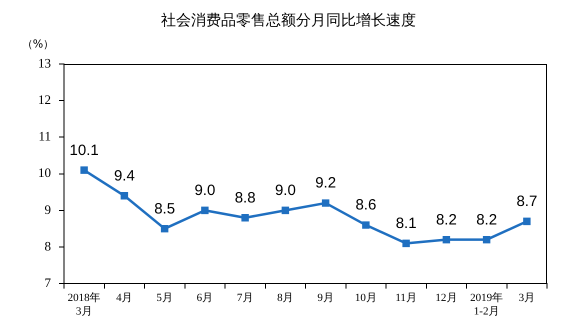 The height and width of the screenshot is (321, 571). Describe the element at coordinates (527, 298) in the screenshot. I see `x-tick-label: 3月` at that location.